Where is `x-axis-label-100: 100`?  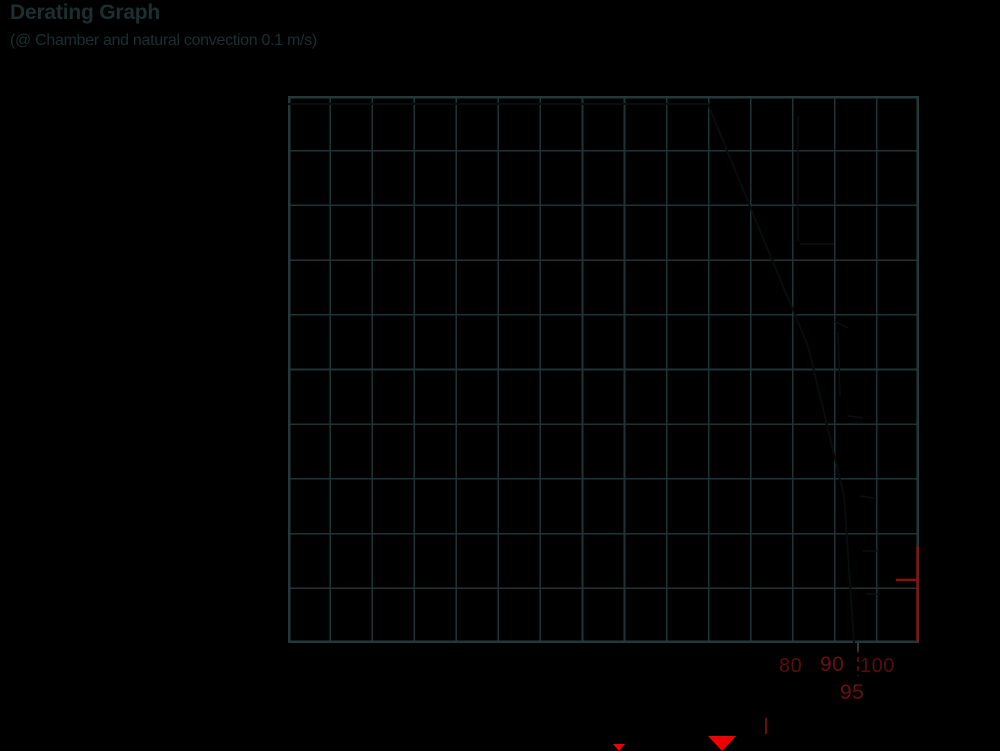
x-axis-label-100: 100 is located at coordinates (877, 666).